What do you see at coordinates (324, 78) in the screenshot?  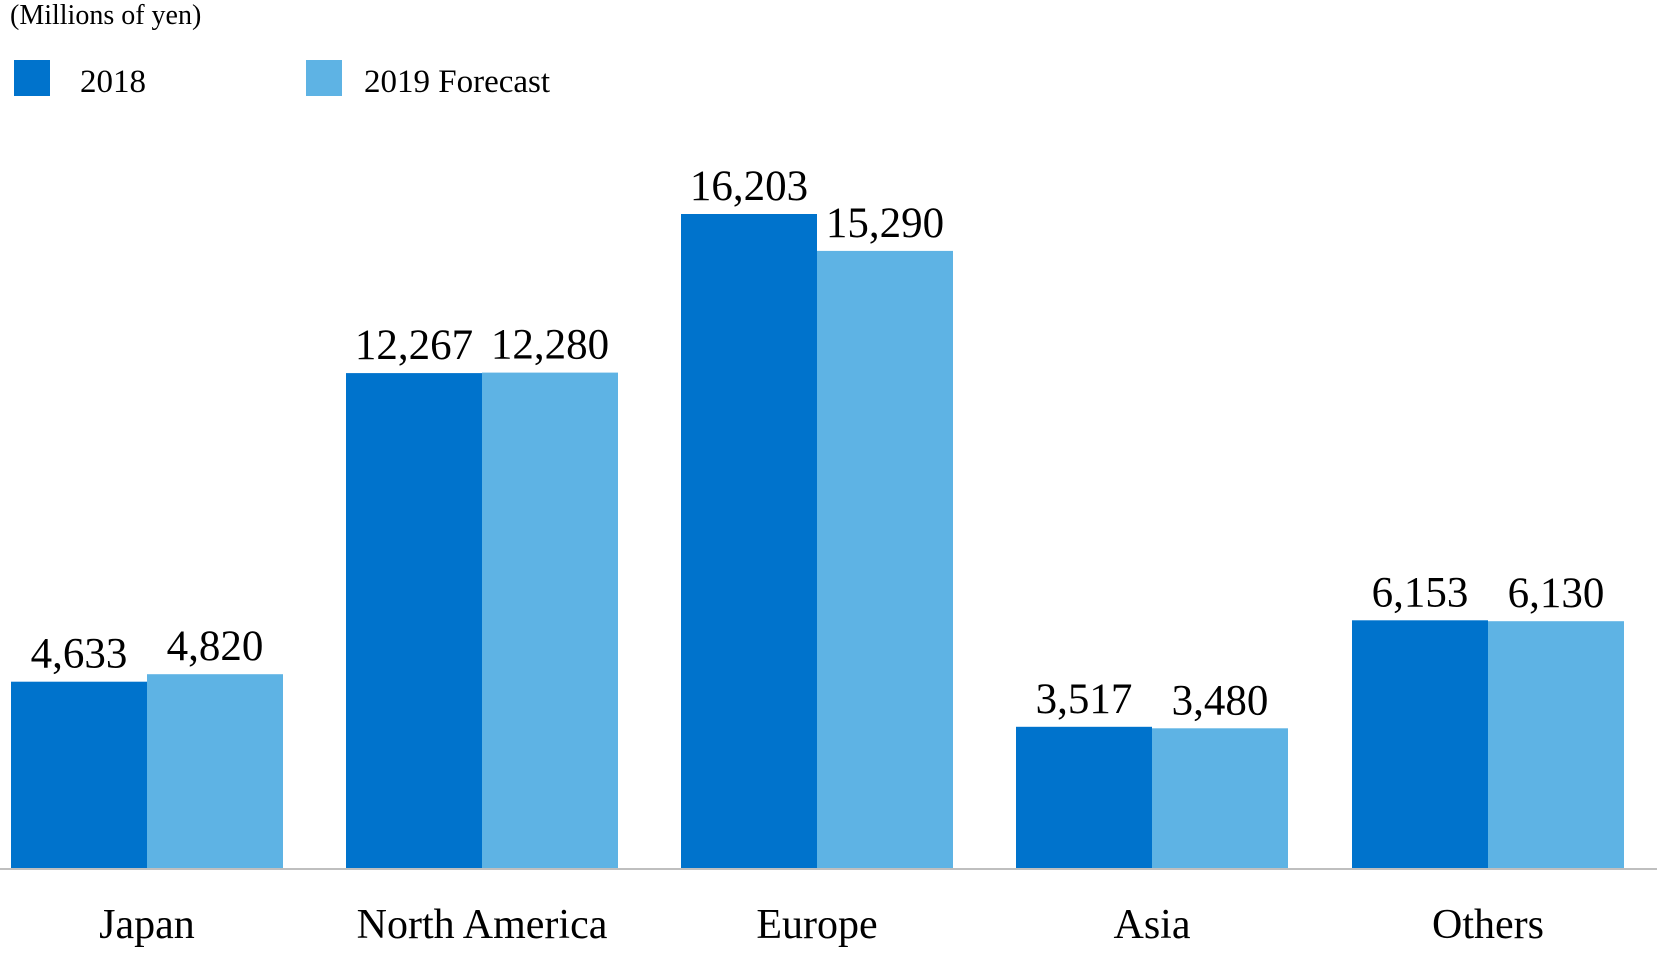 I see `legend-swatch-2019-forecast` at bounding box center [324, 78].